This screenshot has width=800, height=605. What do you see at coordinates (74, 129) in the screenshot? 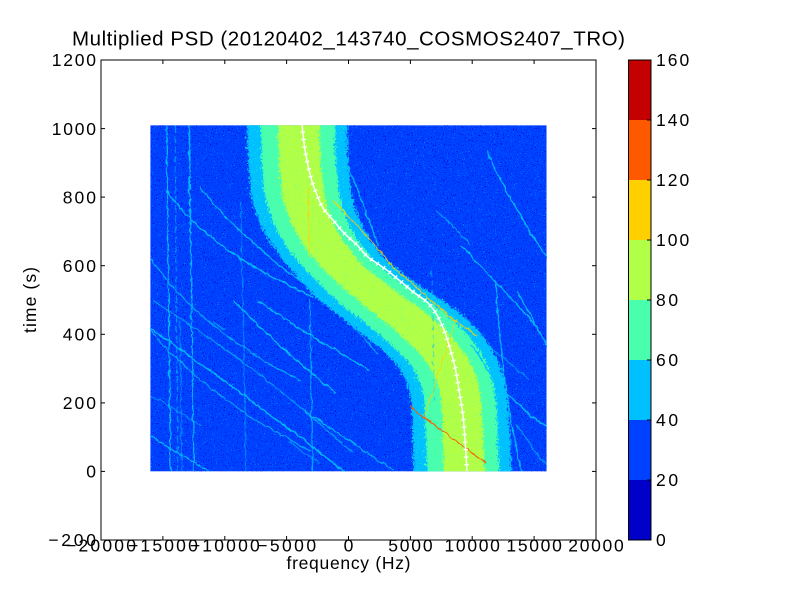
I see `svg-text: 1000` at bounding box center [74, 129].